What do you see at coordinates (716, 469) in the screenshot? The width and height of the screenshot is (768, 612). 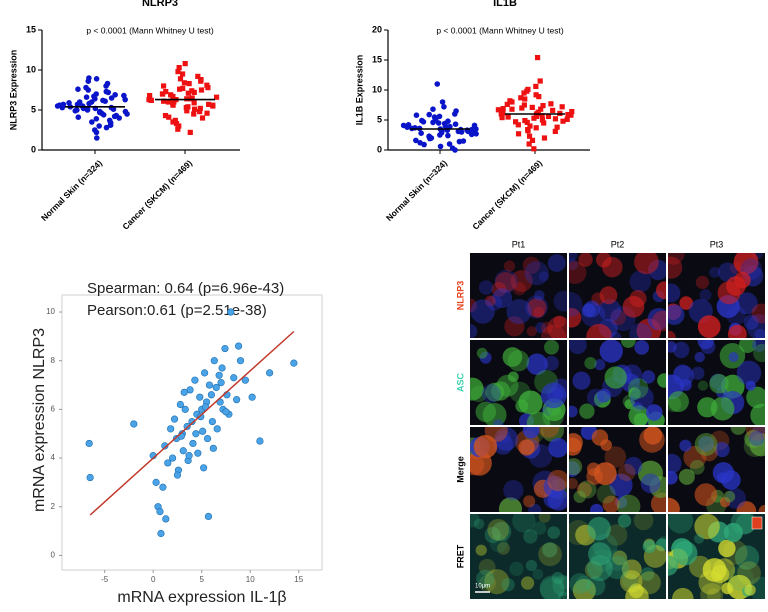 I see `micrograph` at bounding box center [716, 469].